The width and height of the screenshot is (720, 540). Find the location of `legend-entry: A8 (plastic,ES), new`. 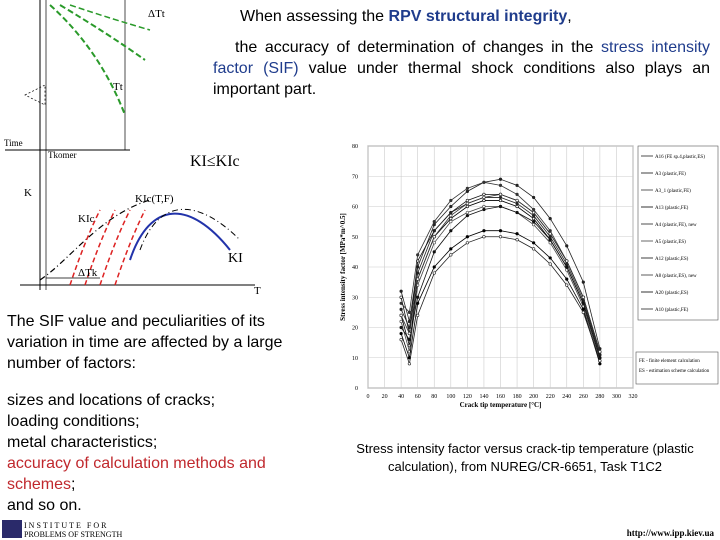

legend-entry: A8 (plastic,ES), new is located at coordinates (676, 276).